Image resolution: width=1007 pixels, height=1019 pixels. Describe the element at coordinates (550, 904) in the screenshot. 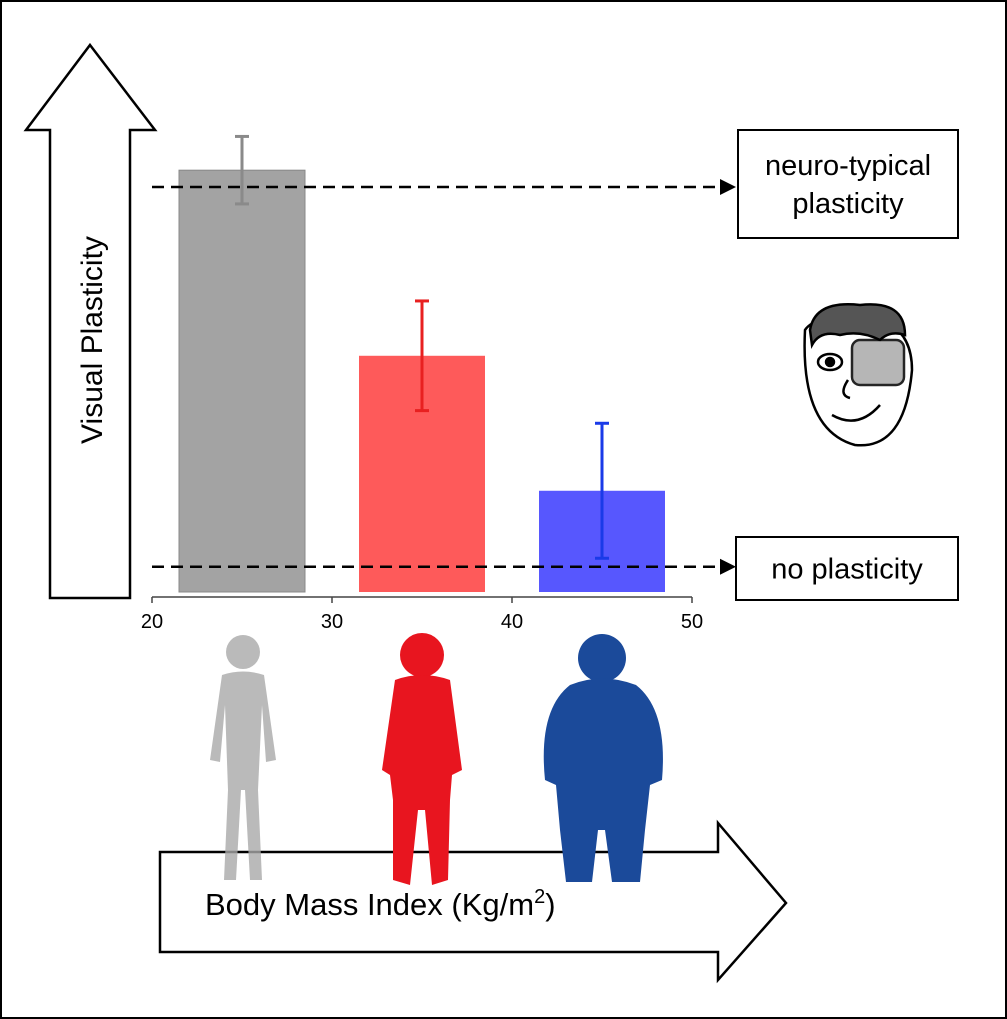

I see `x-label-end: )` at that location.